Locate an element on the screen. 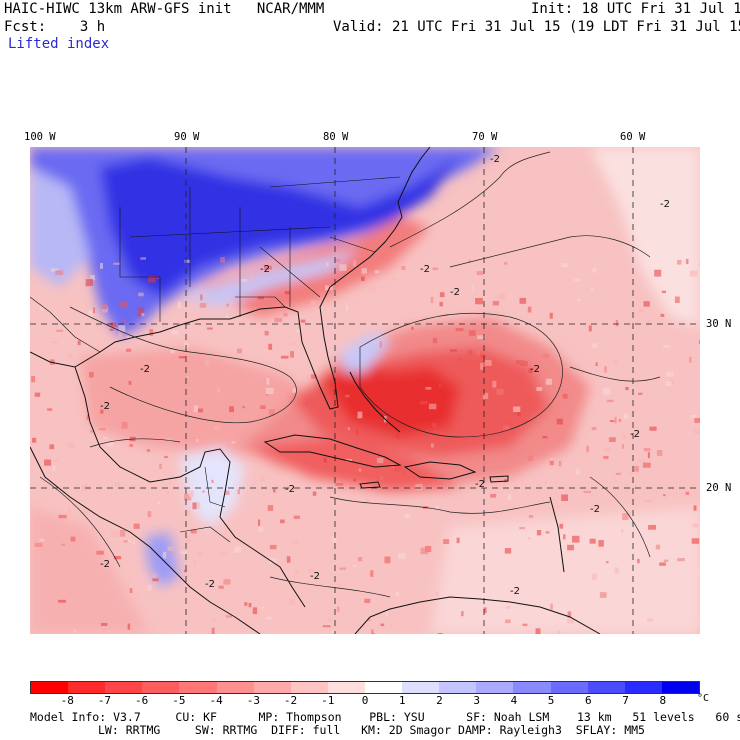 This screenshot has height=740, width=740. island-jamaica is located at coordinates (370, 485).